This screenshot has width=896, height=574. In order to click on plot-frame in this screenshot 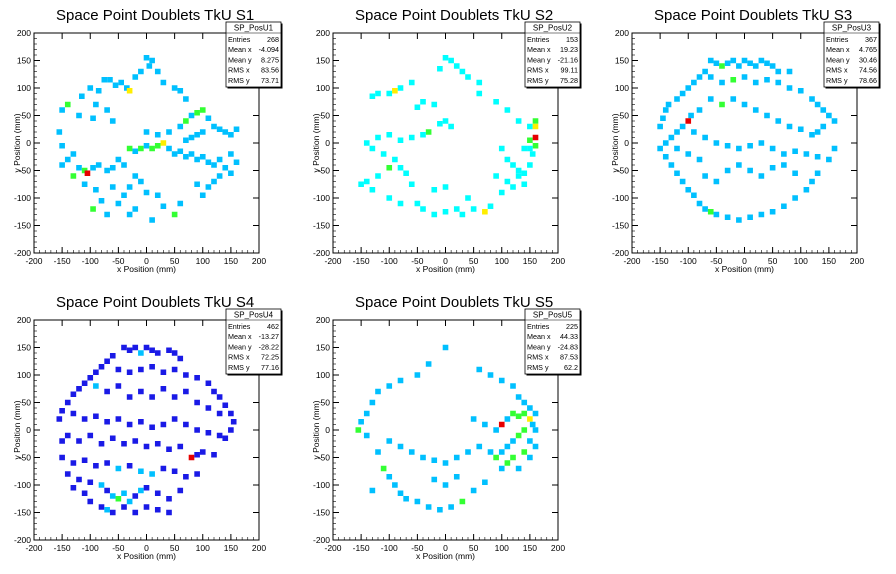, I will do `click(146, 430)`.